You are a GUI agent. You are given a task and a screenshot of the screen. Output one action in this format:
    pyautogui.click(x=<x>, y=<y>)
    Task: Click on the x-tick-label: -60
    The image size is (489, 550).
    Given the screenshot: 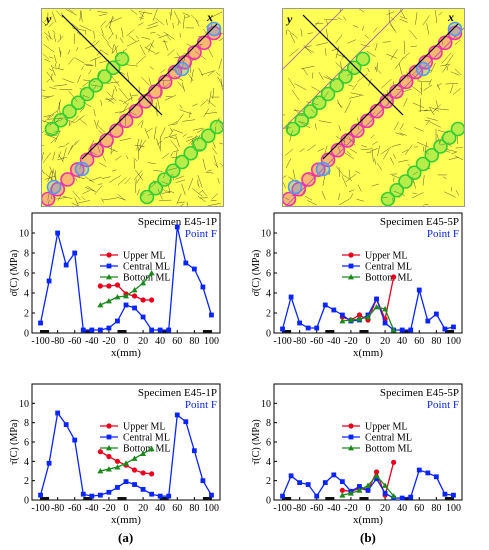 What is the action you would take?
    pyautogui.click(x=316, y=341)
    